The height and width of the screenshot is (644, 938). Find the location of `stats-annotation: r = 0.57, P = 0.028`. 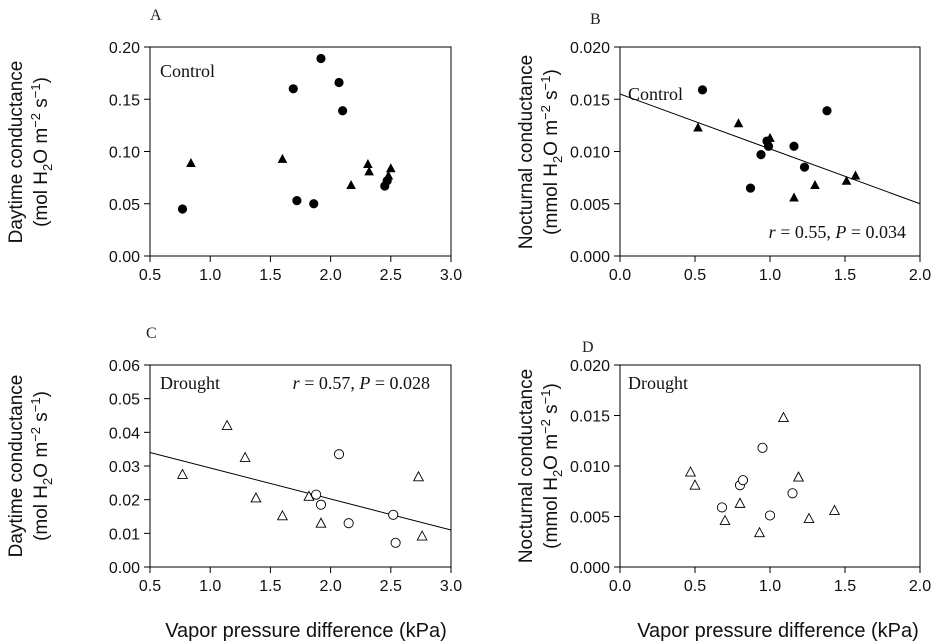

stats-annotation: r = 0.57, P = 0.028 is located at coordinates (361, 383).